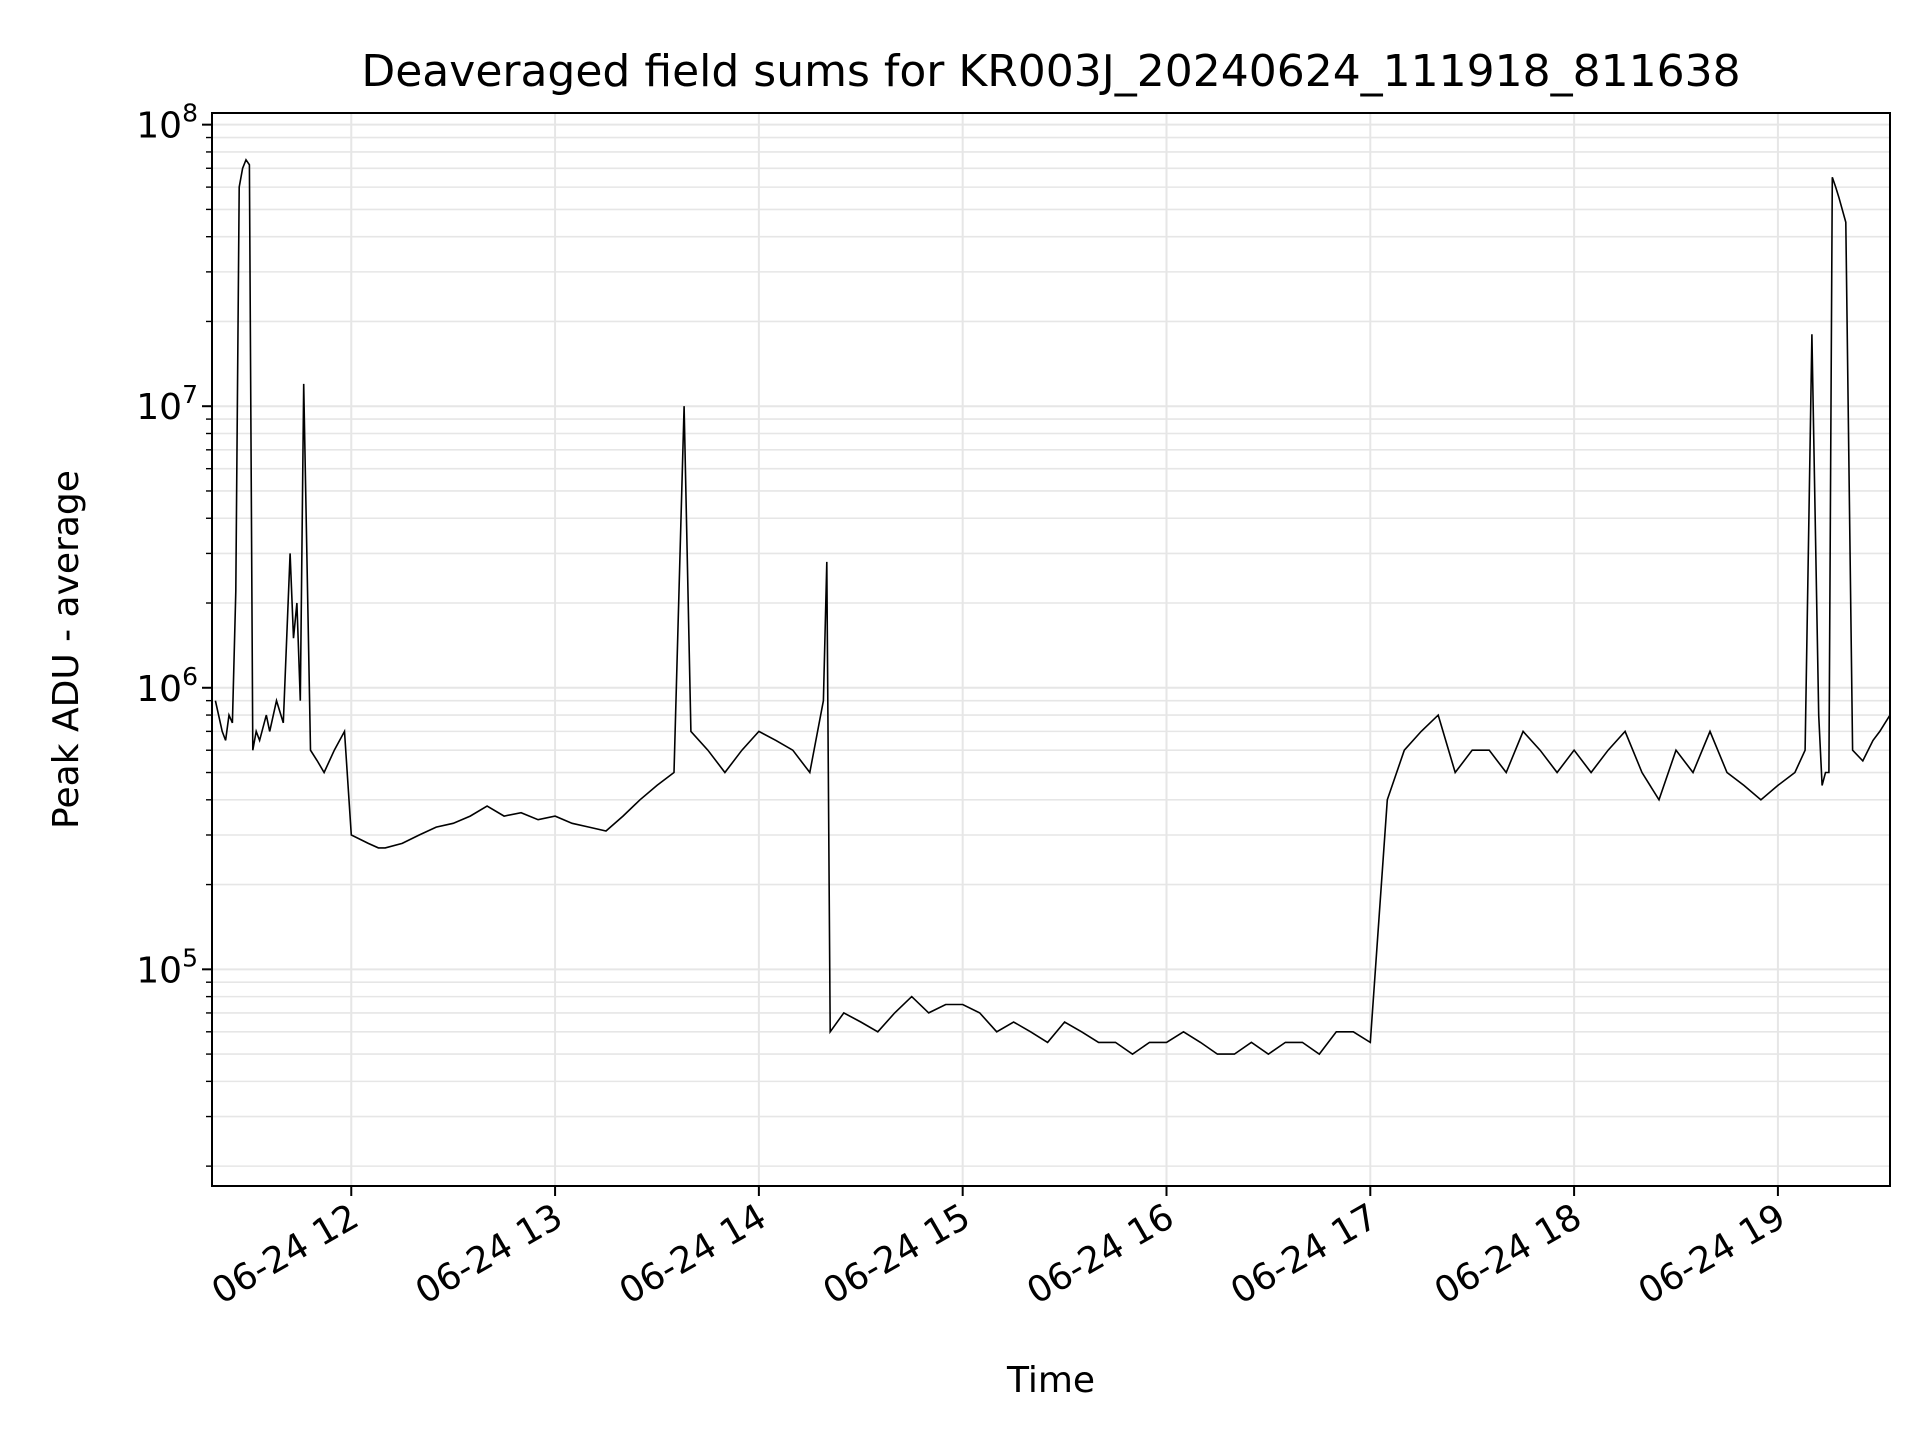 This screenshot has height=1445, width=1920. I want to click on x-axis-label: Time, so click(1050, 1380).